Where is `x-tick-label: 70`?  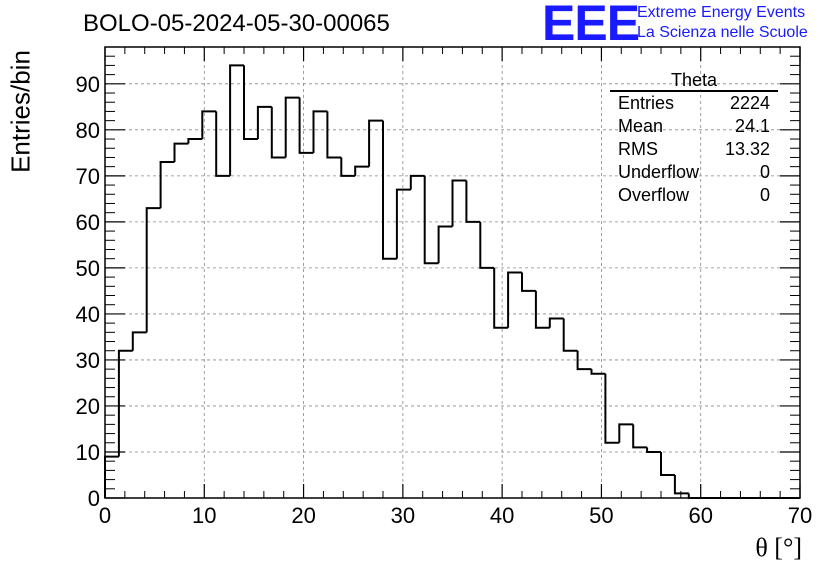
x-tick-label: 70 is located at coordinates (800, 515).